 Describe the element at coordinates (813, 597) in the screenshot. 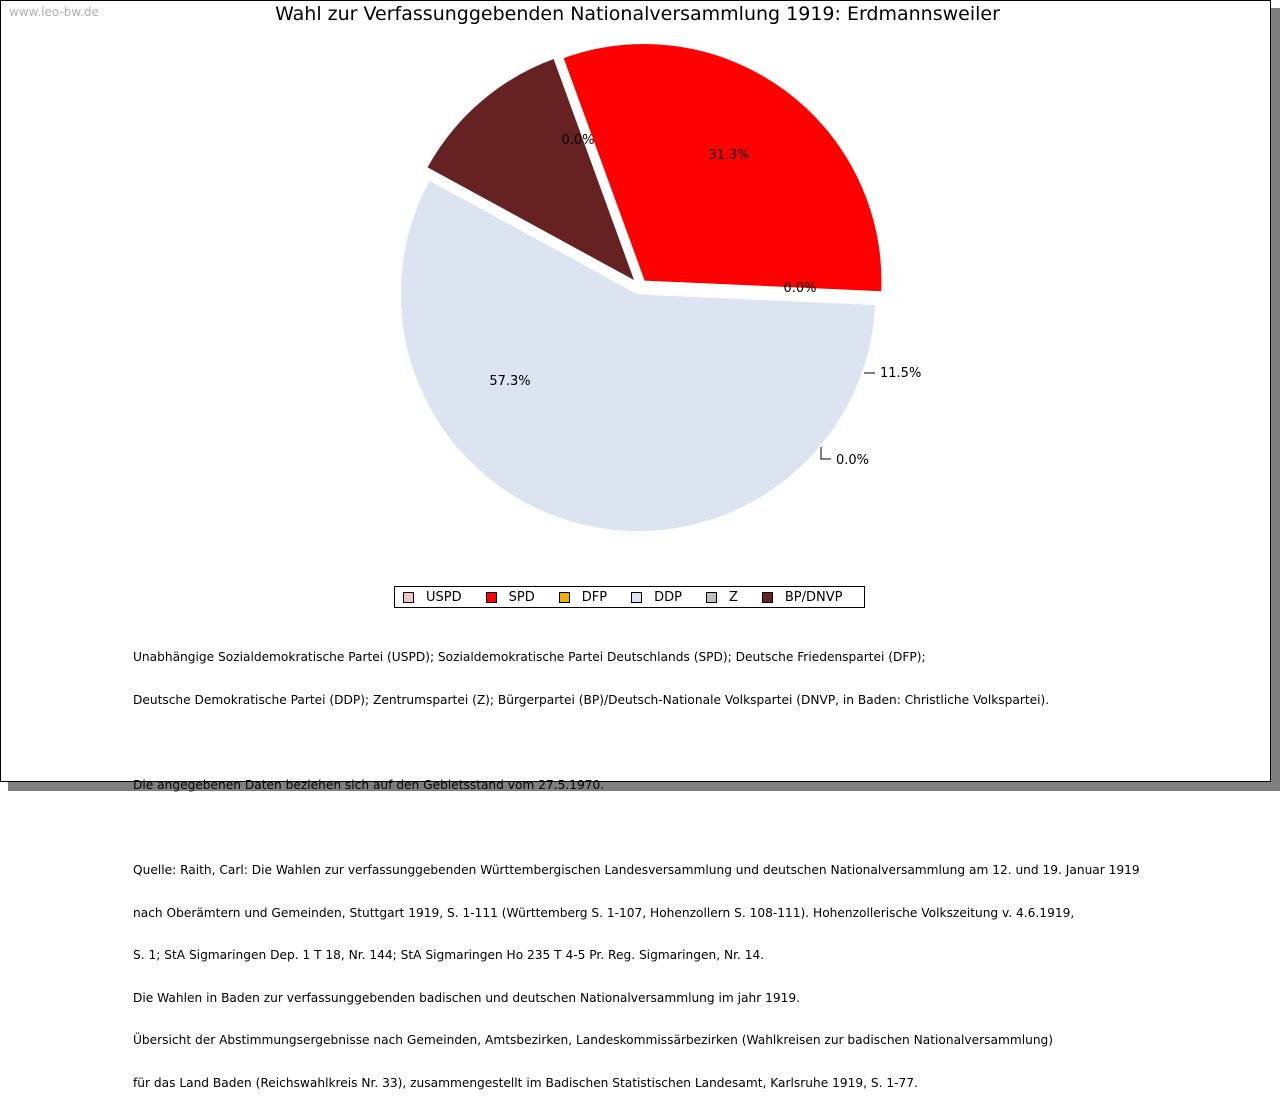

I see `legend-label-bp-dnvp: BP/DNVP` at that location.